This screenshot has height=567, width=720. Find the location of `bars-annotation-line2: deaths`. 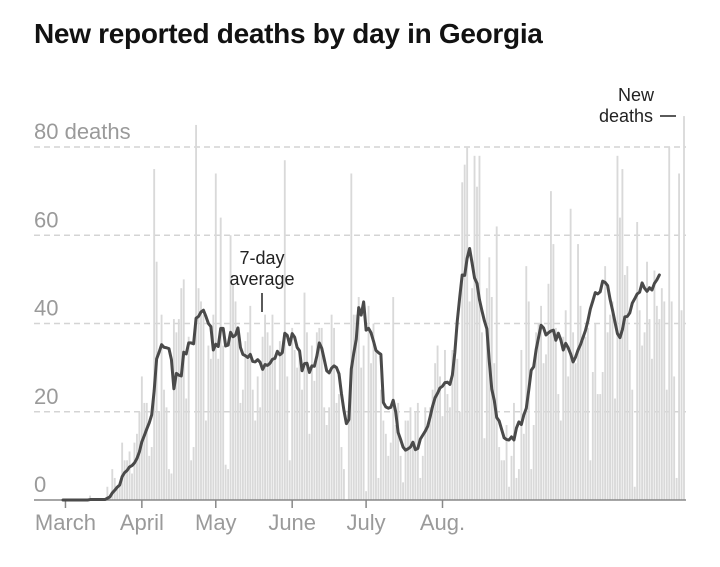

bars-annotation-line2: deaths is located at coordinates (626, 116).